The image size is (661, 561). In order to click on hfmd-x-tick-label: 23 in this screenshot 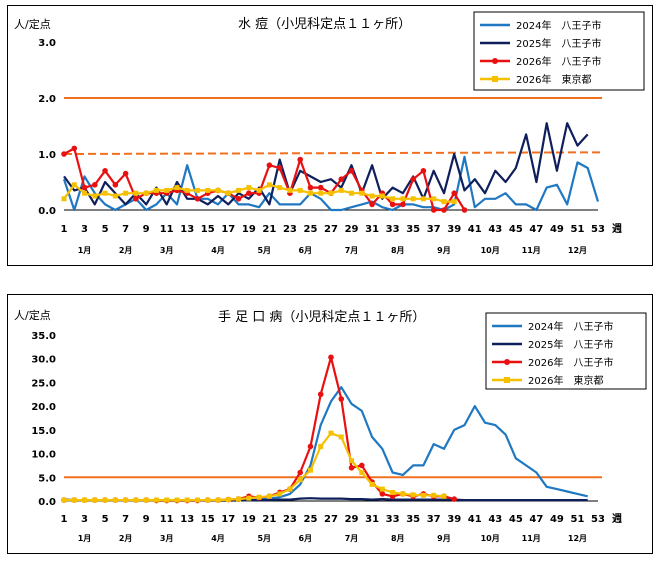, I will do `click(290, 519)`.